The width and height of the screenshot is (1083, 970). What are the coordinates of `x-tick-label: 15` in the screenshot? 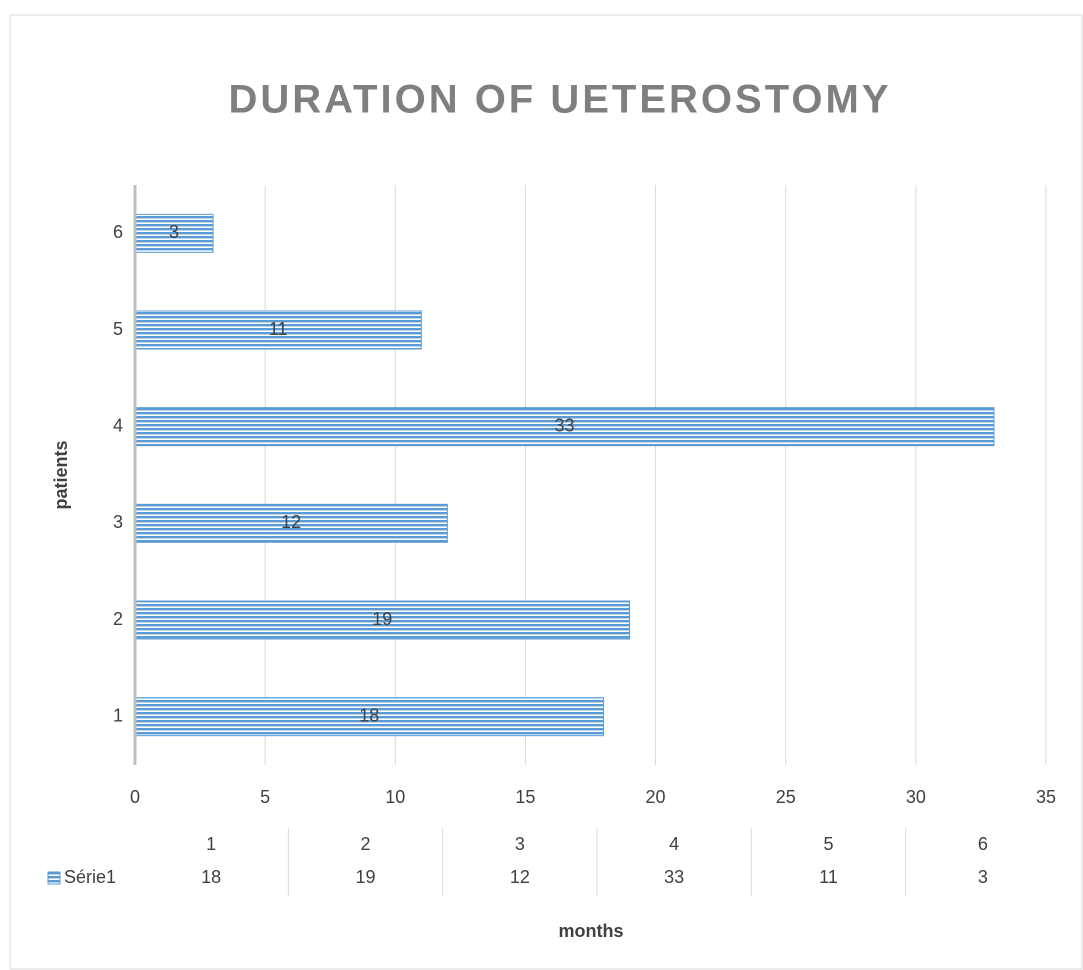 It's located at (525, 797).